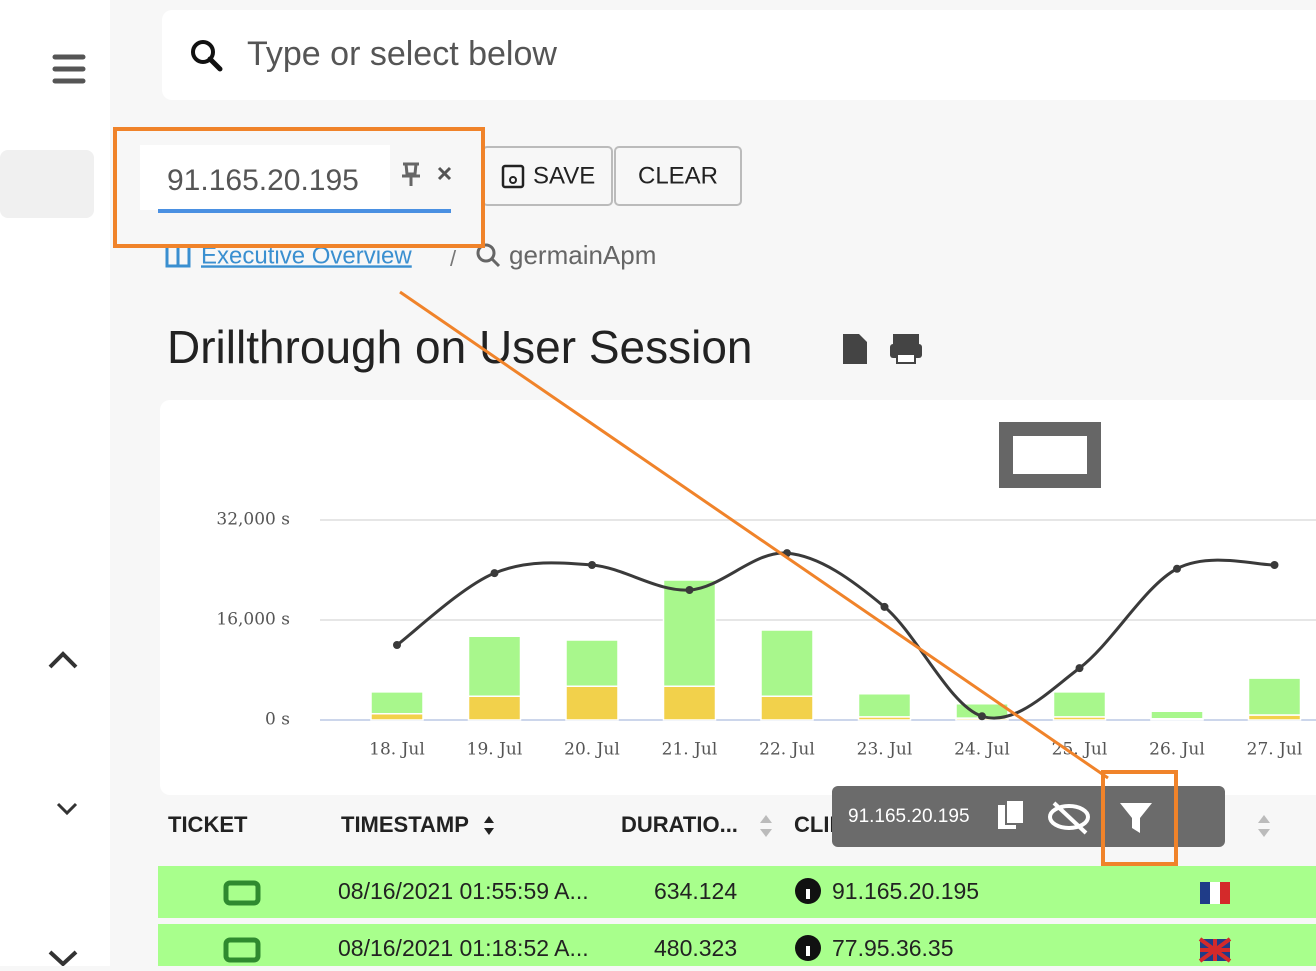 This screenshot has height=971, width=1316. Describe the element at coordinates (277, 720) in the screenshot. I see `y-tick-label: 0 s` at that location.